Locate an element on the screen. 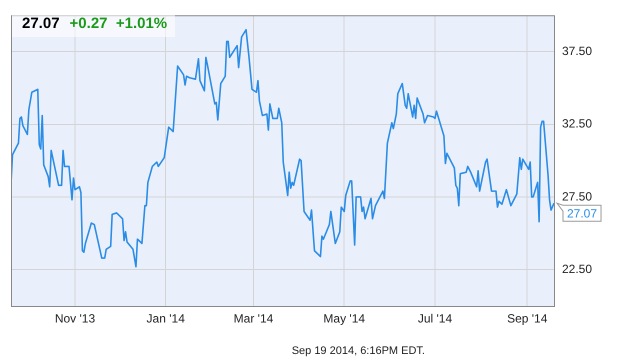 The height and width of the screenshot is (362, 635). y-tick-label: 32.50 is located at coordinates (577, 123).